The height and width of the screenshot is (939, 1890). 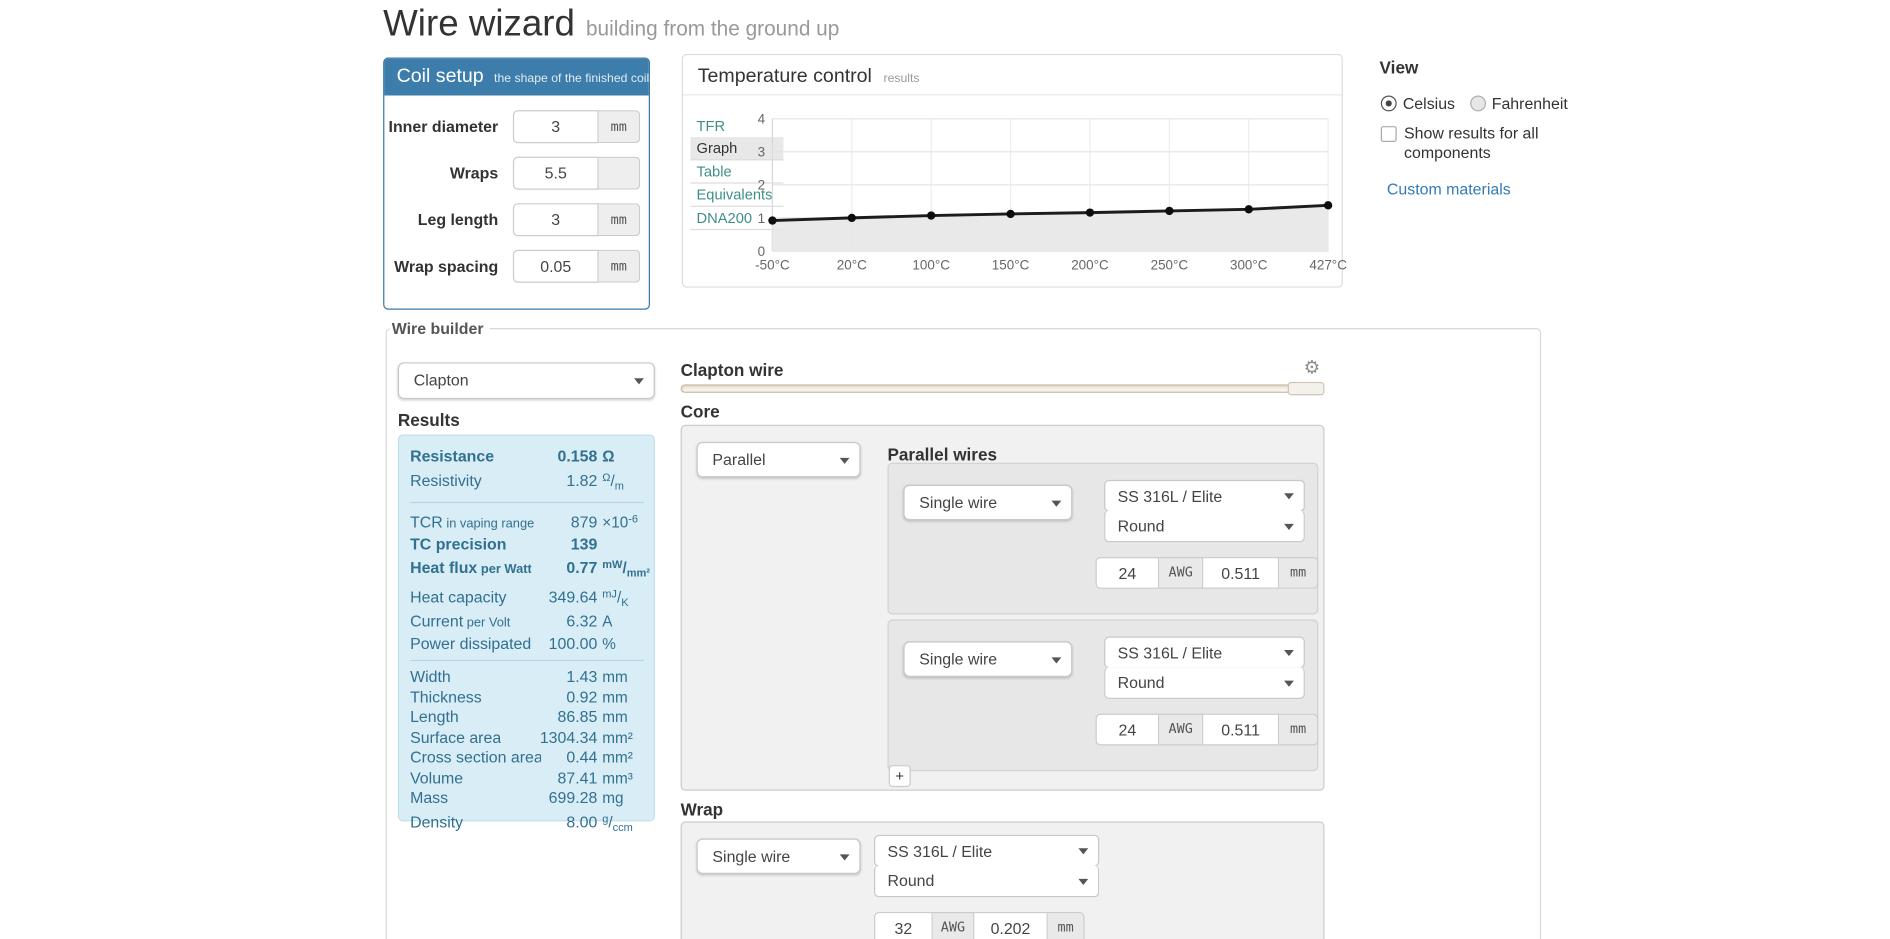 I want to click on gear-icon: ⚙, so click(x=1312, y=368).